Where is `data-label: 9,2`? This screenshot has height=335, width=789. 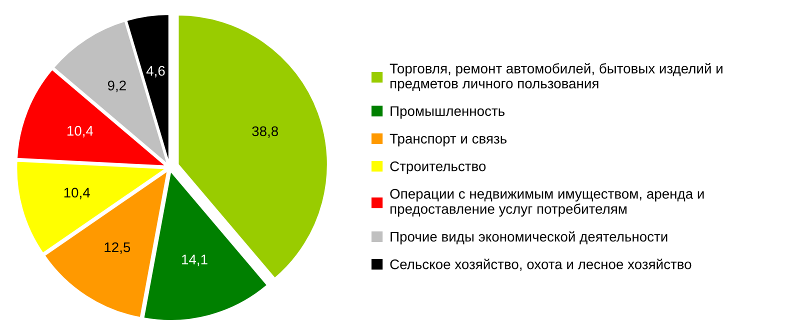
data-label: 9,2 is located at coordinates (117, 86).